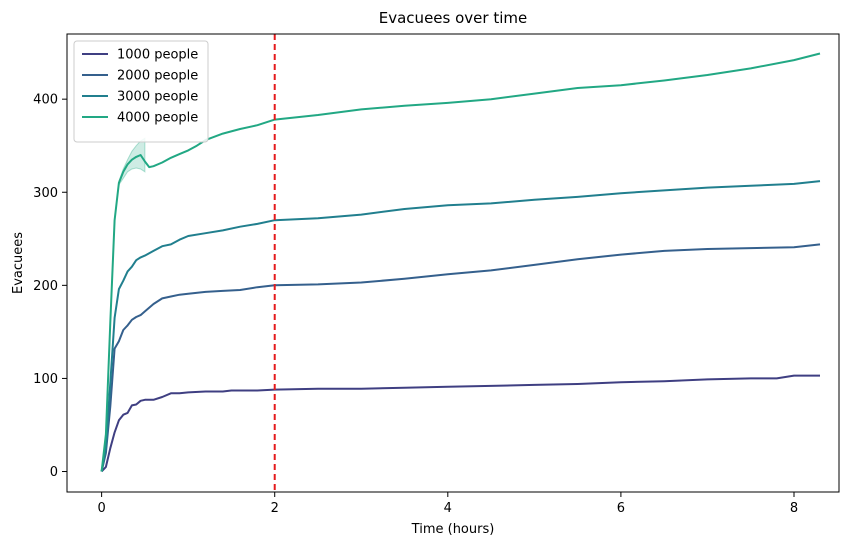  Describe the element at coordinates (453, 18) in the screenshot. I see `chart-title: Evacuees over time` at that location.